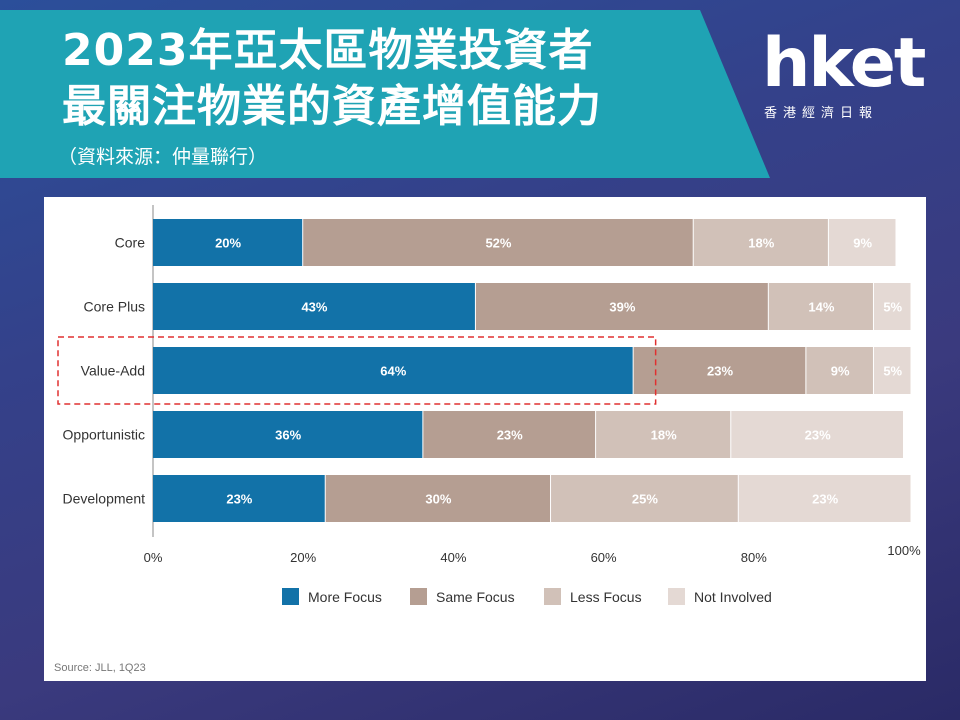  I want to click on category-label: Value-Add, so click(113, 371).